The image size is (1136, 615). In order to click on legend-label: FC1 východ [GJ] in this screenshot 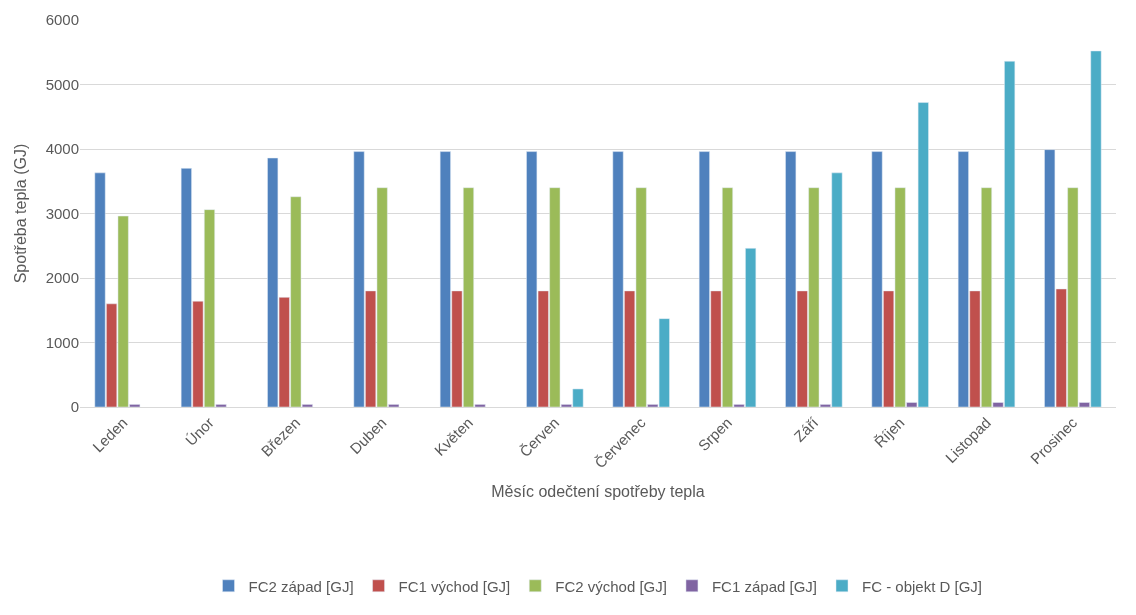, I will do `click(454, 586)`.